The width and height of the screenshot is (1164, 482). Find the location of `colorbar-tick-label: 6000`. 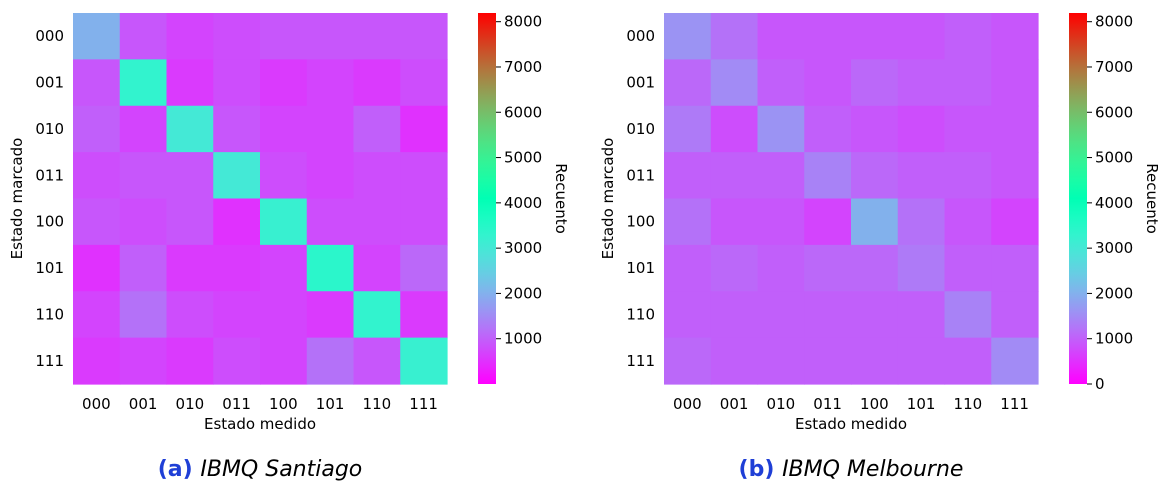

colorbar-tick-label: 6000 is located at coordinates (1114, 112).